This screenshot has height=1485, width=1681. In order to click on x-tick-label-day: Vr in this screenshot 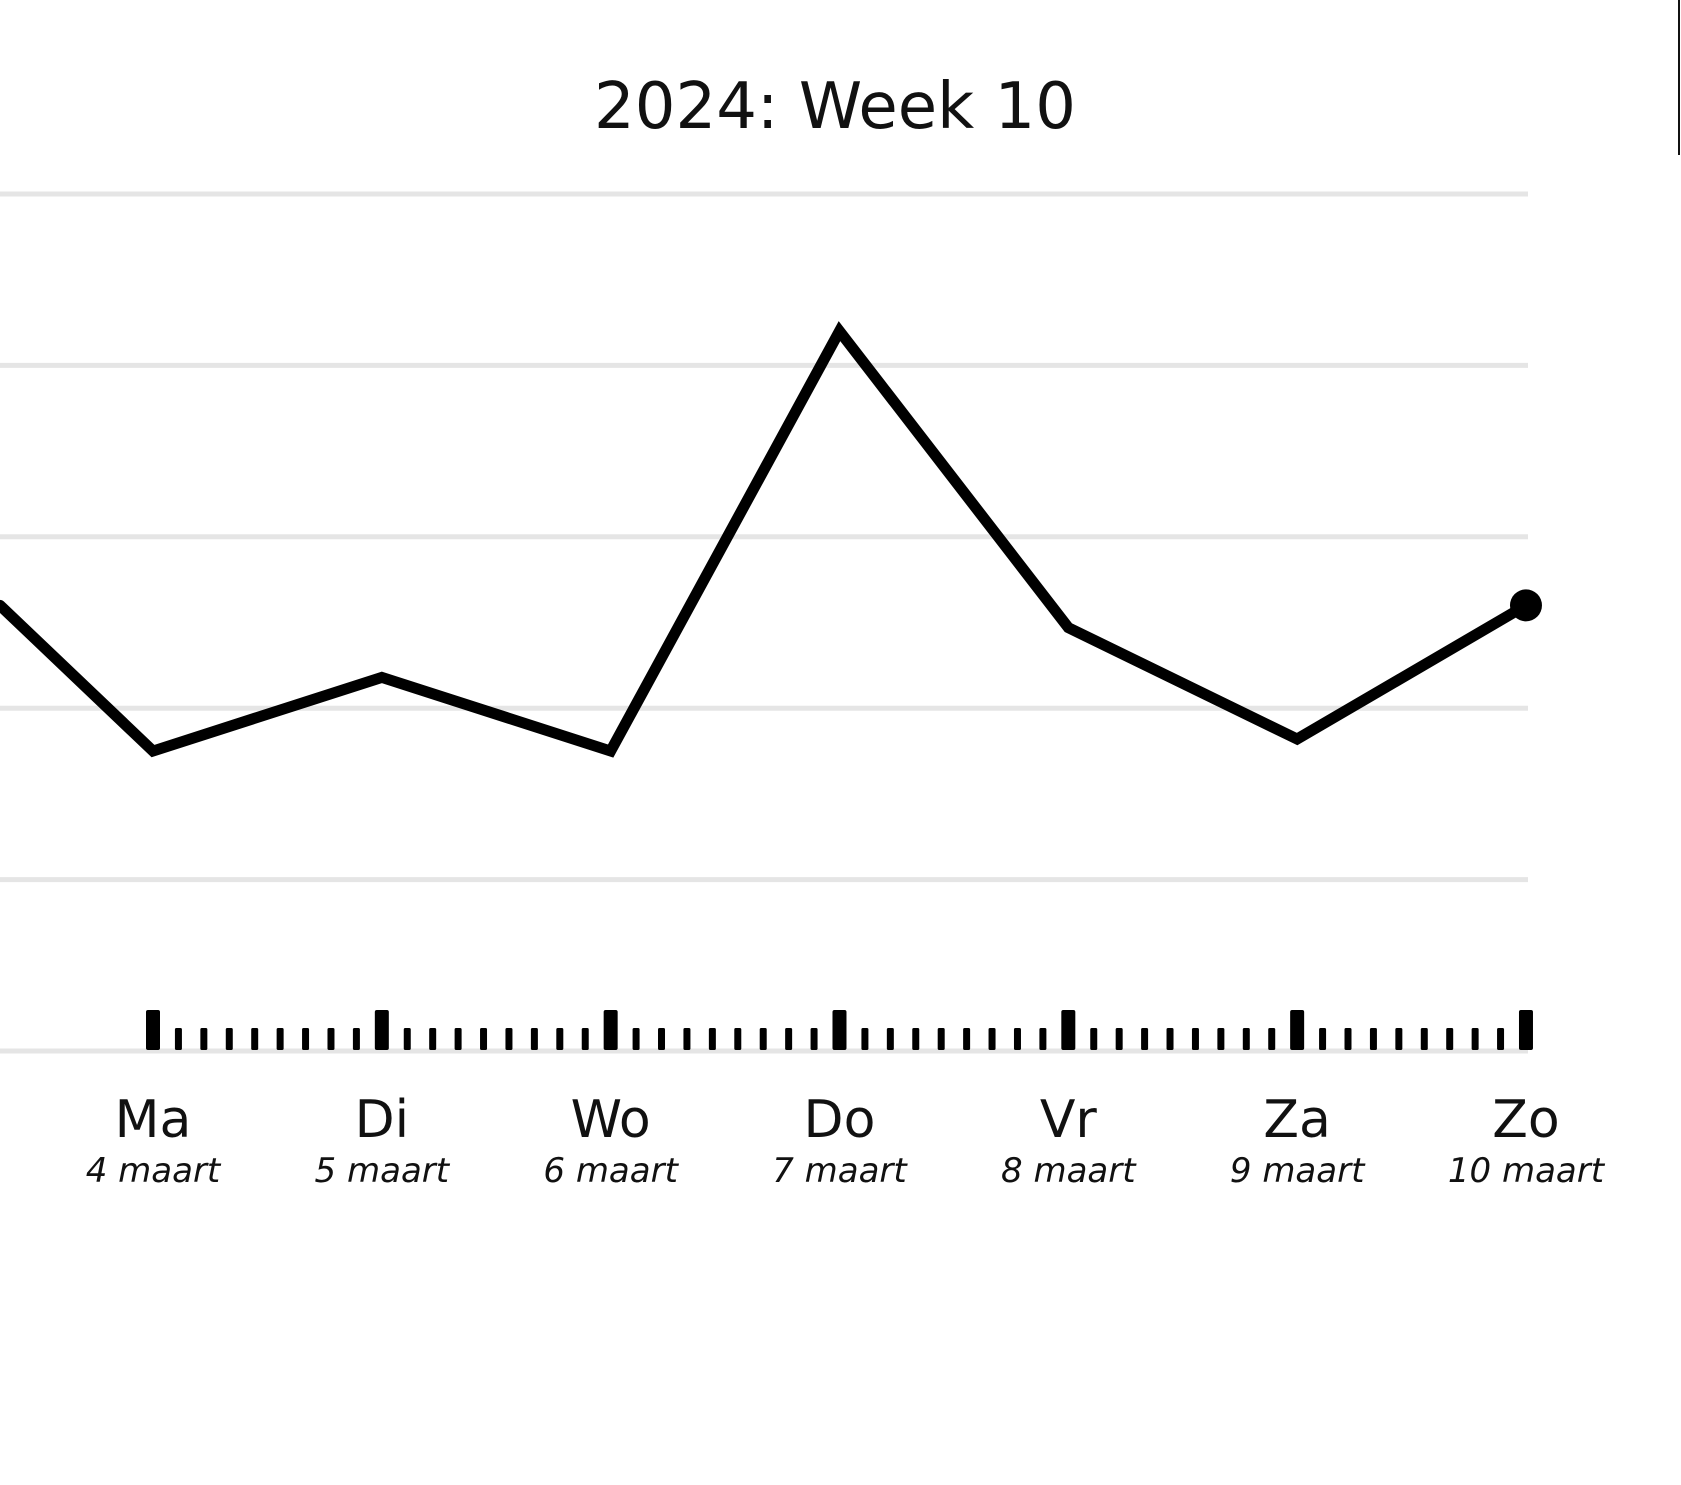, I will do `click(1069, 1120)`.